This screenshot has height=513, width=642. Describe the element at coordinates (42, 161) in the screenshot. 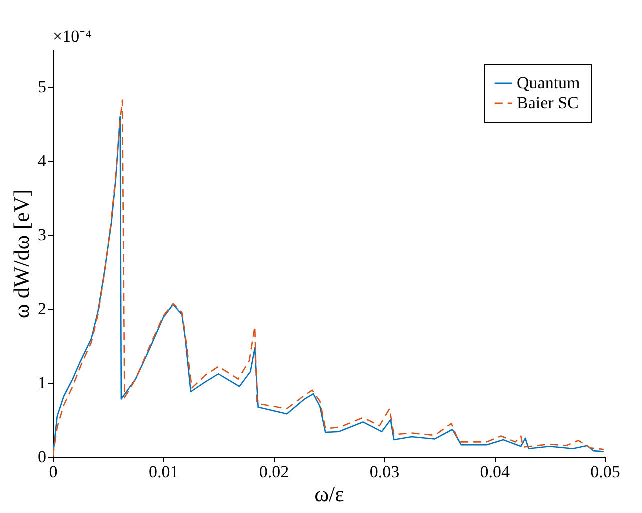

I see `y-tick-label: 4` at that location.